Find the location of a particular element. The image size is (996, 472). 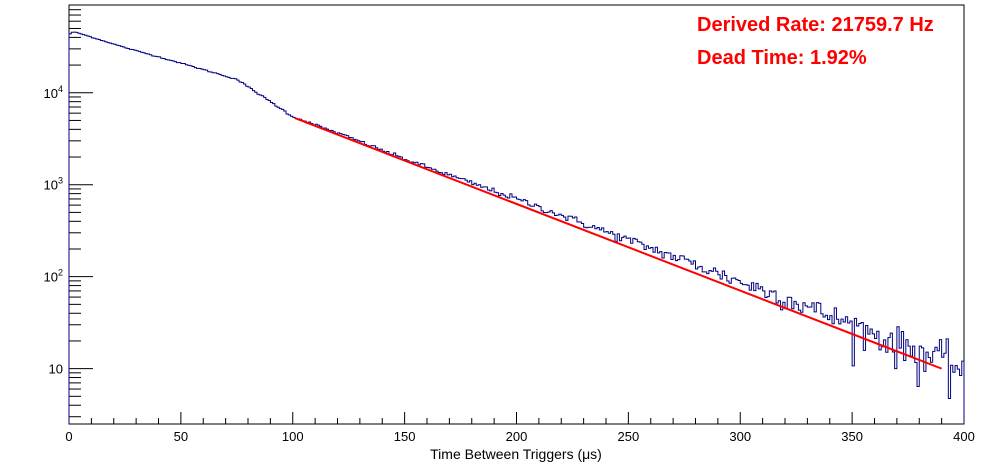

x-tick-label: 350 is located at coordinates (852, 436).